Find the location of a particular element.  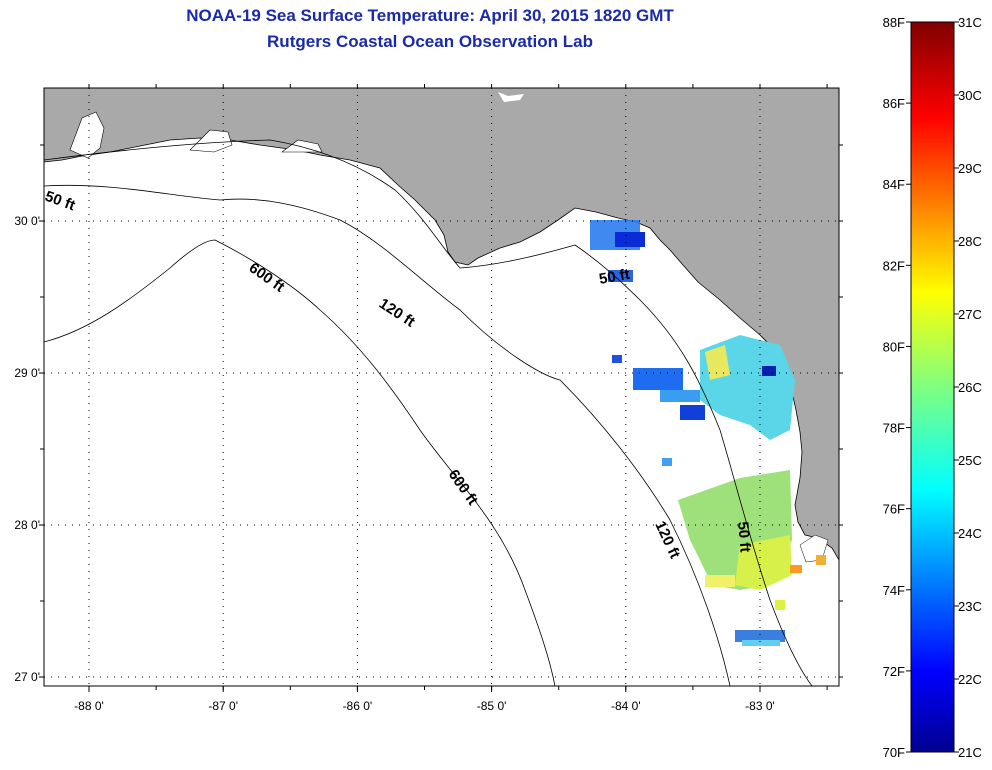

colorbar-c-label: 25C is located at coordinates (970, 460).